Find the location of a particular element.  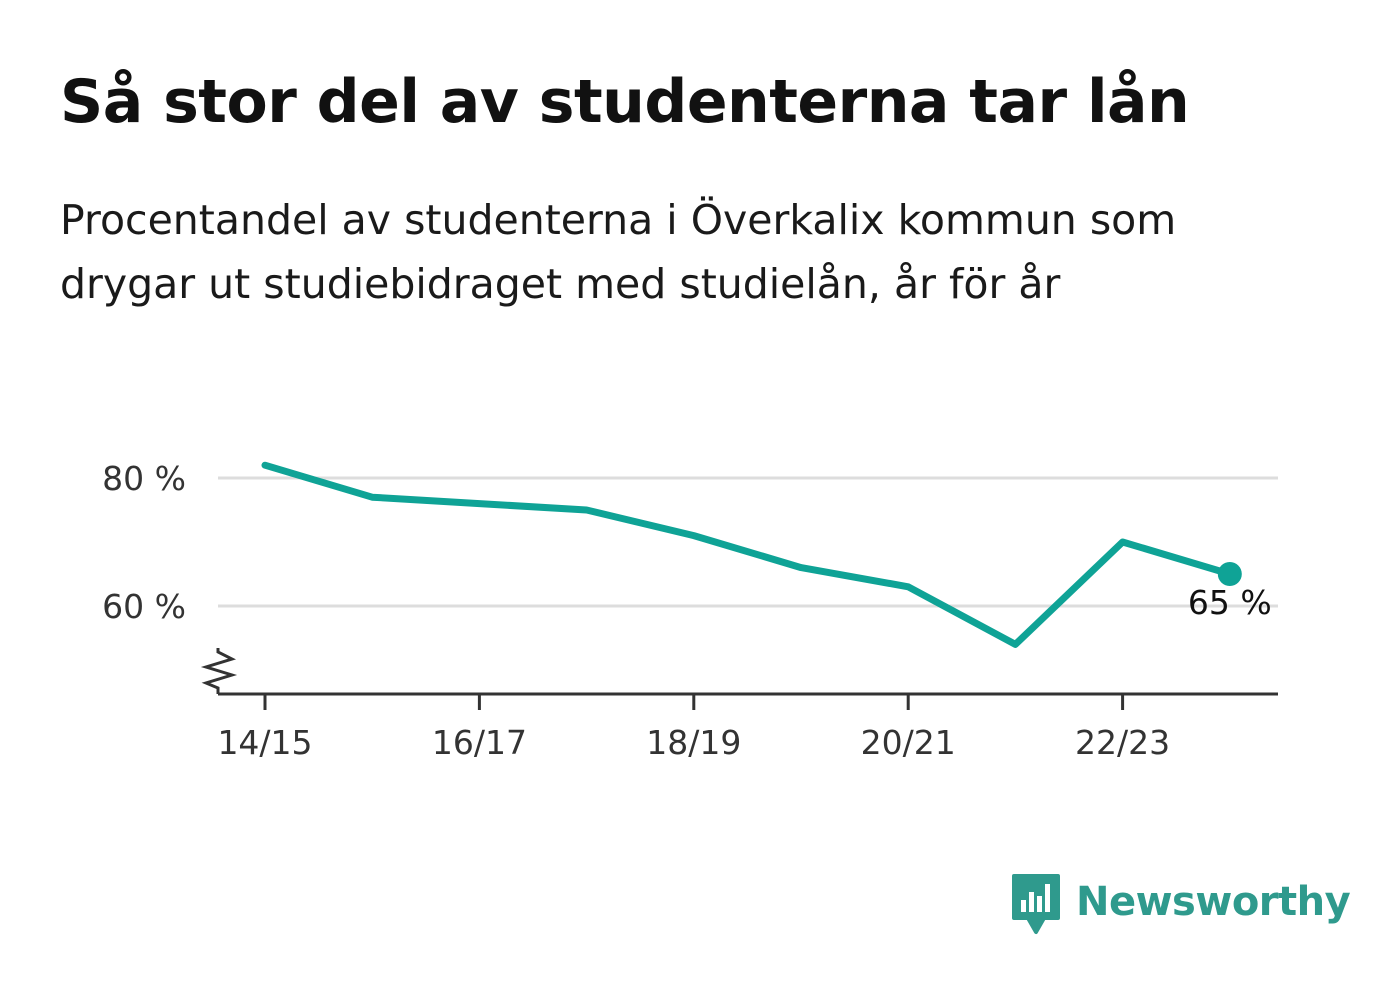

brand-logo: Newsworthy is located at coordinates (1180, 907).